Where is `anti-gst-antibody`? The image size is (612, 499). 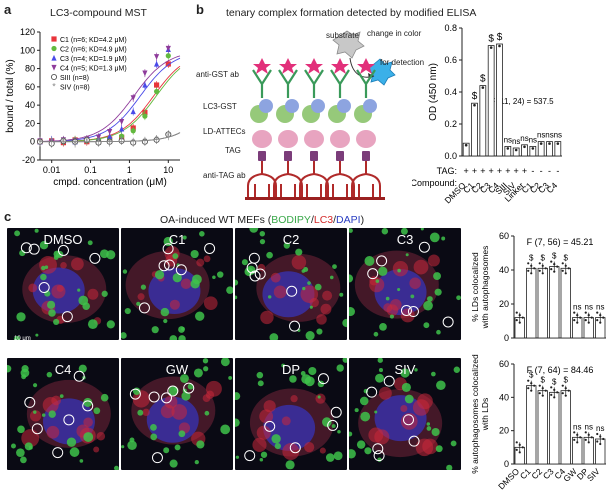 anti-gst-antibody is located at coordinates (288, 83).